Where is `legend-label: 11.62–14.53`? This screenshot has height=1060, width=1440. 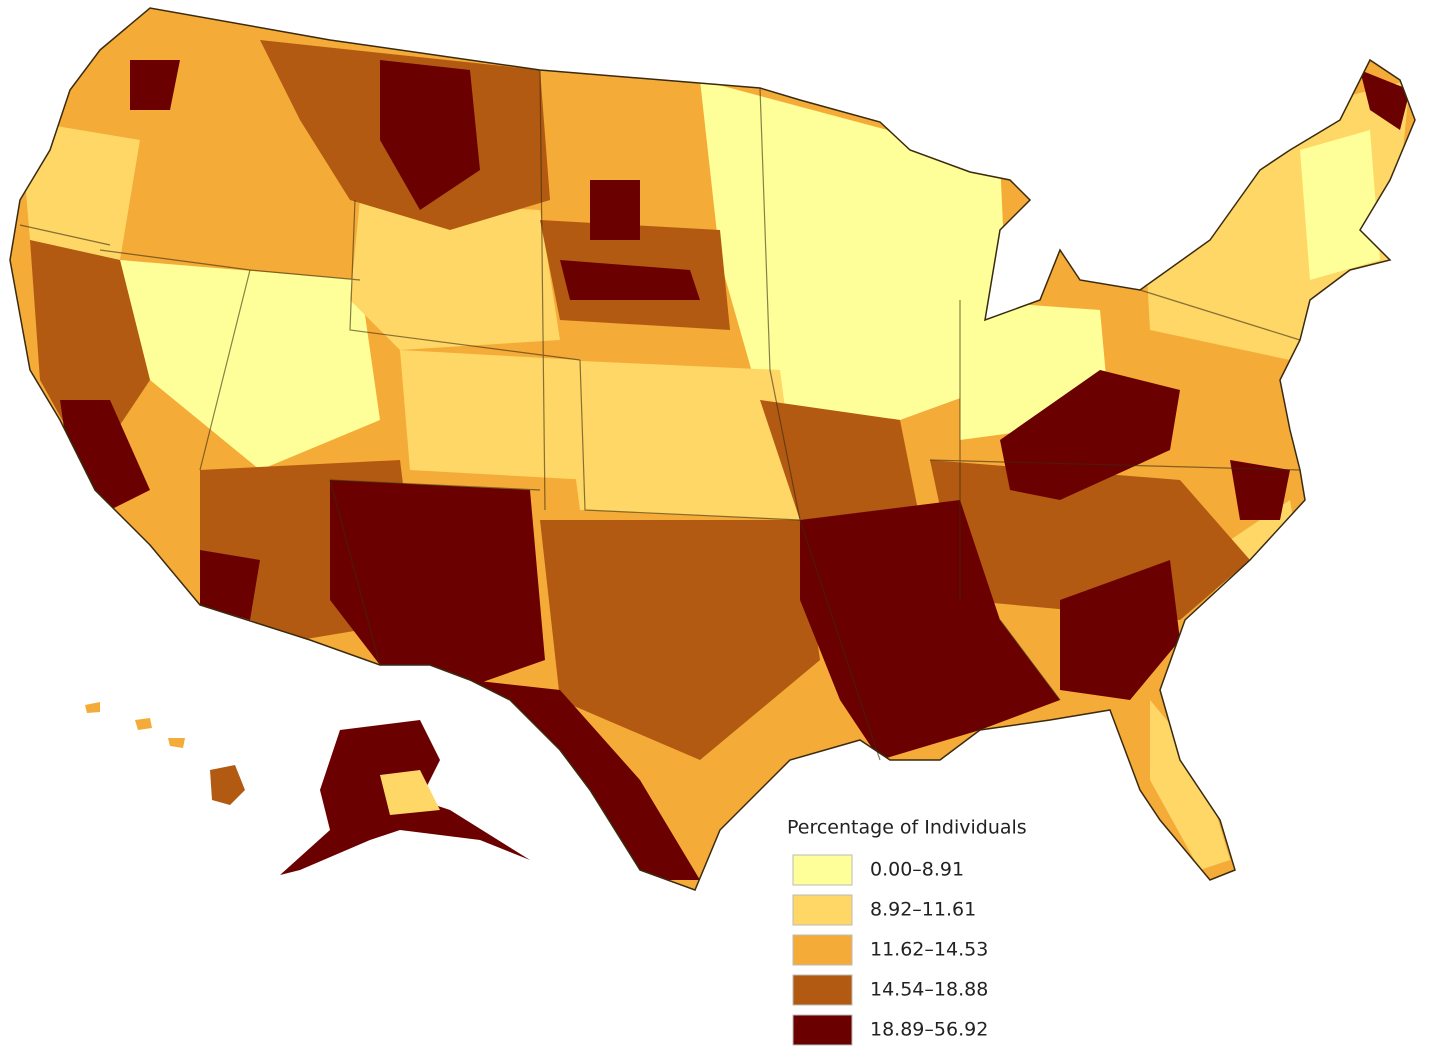
legend-label: 11.62–14.53 is located at coordinates (929, 950).